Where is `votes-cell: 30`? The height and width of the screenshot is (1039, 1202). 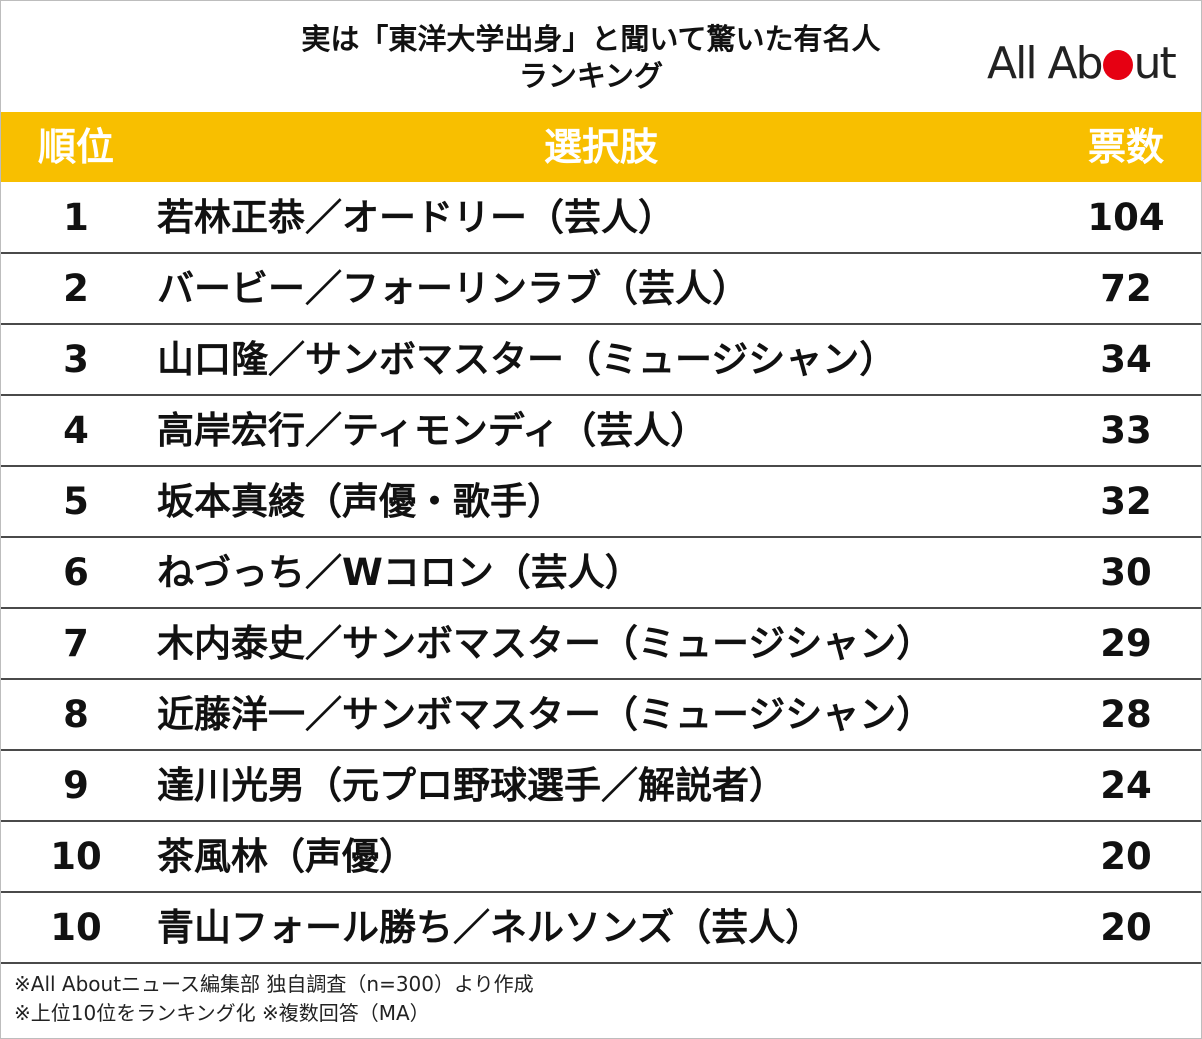
votes-cell: 30 is located at coordinates (1126, 572).